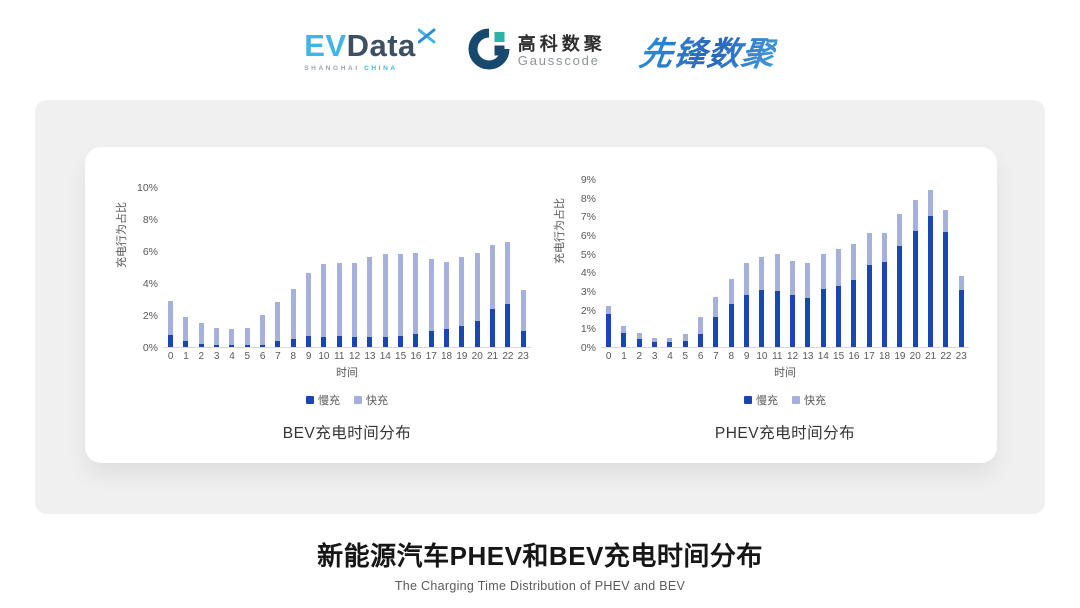 The height and width of the screenshot is (608, 1080). Describe the element at coordinates (293, 356) in the screenshot. I see `x-tick-label: 8` at that location.